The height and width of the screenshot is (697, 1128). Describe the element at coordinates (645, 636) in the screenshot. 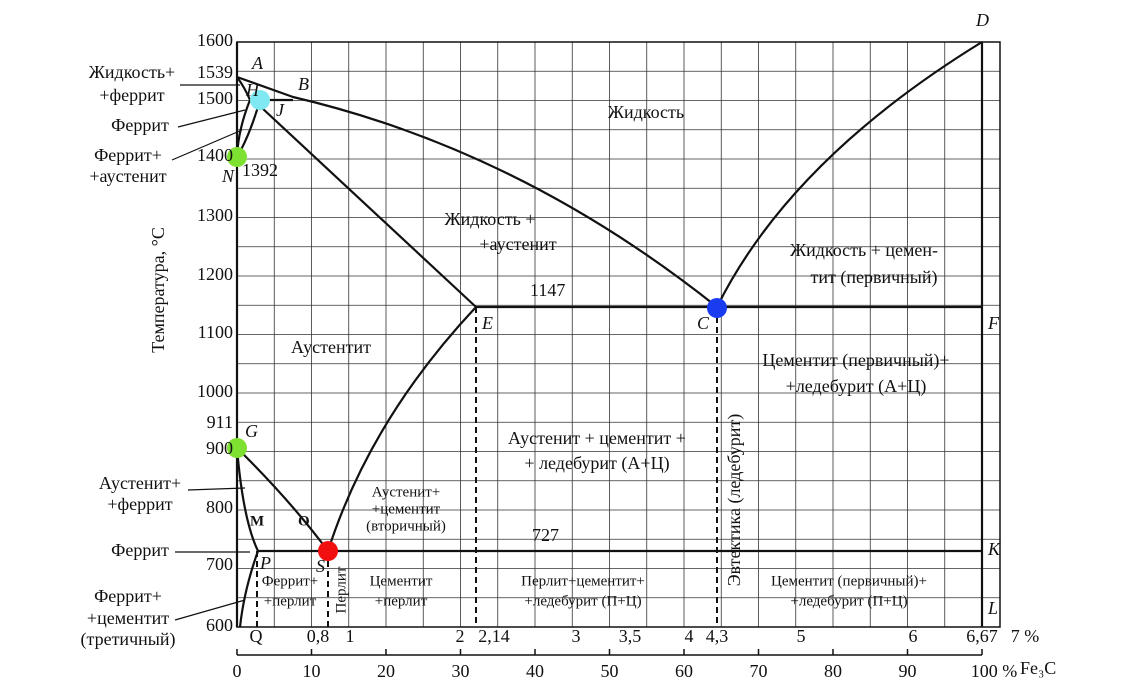

I see `c-axis: Q 0,8 1 2 2,14 3 3,5 4 4,3 5 6 6,67 7 %` at that location.